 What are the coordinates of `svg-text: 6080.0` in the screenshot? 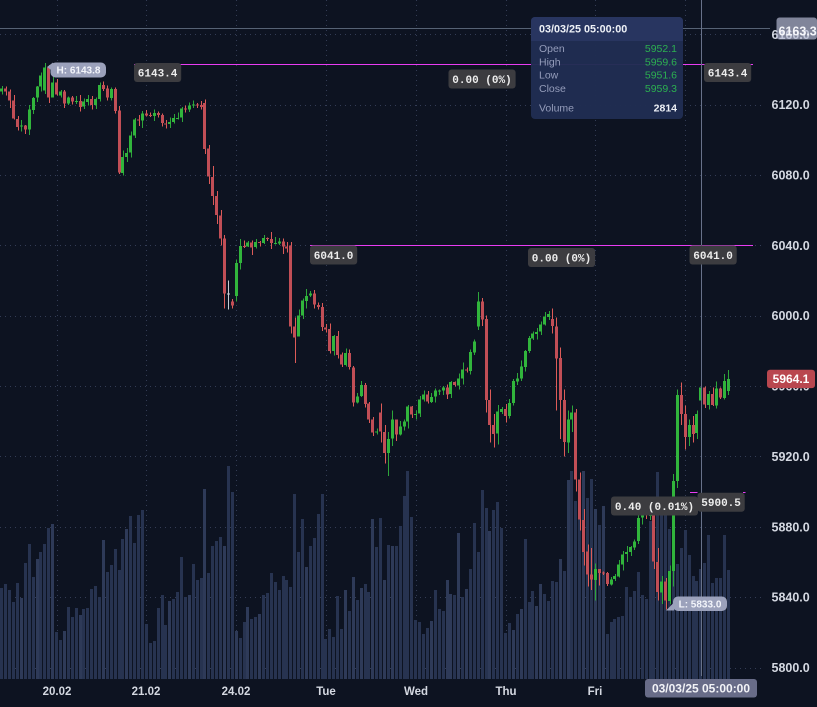 It's located at (791, 176).